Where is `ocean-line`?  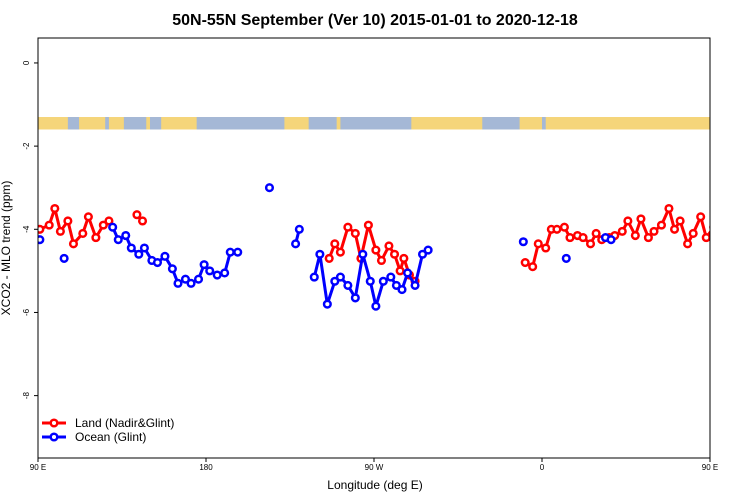 ocean-line is located at coordinates (739, 246).